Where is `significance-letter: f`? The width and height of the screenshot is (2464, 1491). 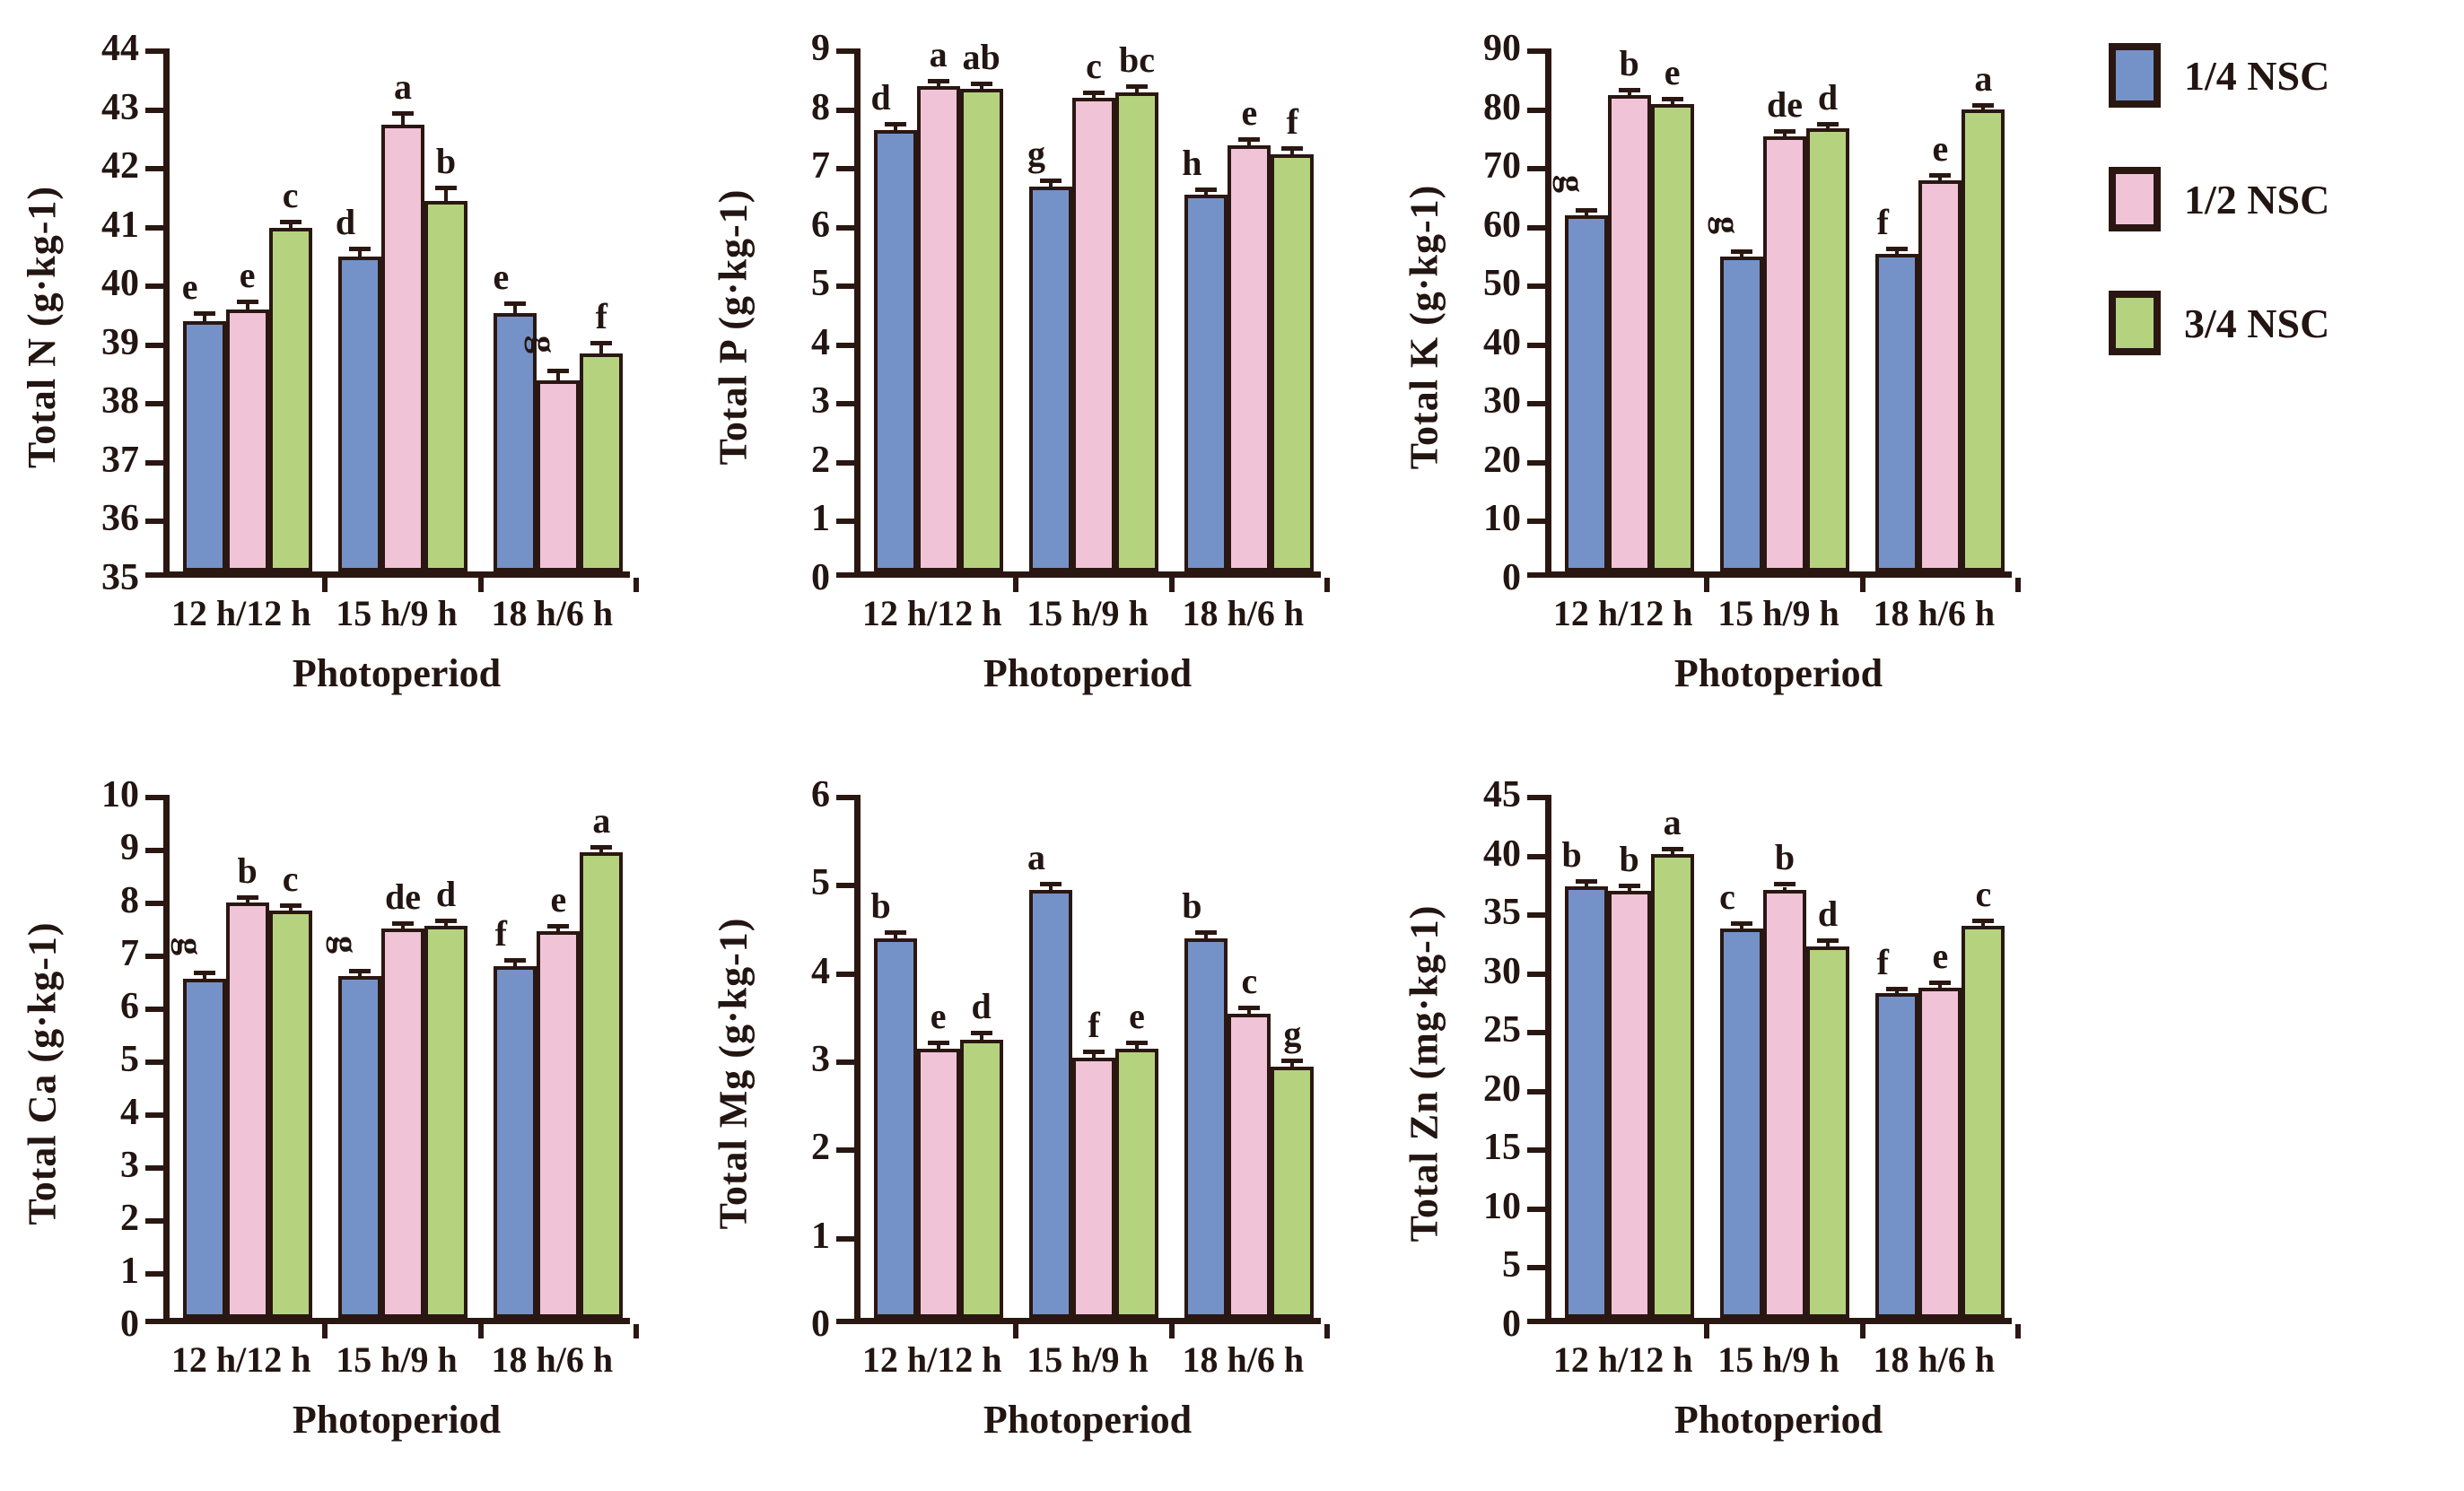 significance-letter: f is located at coordinates (1883, 961).